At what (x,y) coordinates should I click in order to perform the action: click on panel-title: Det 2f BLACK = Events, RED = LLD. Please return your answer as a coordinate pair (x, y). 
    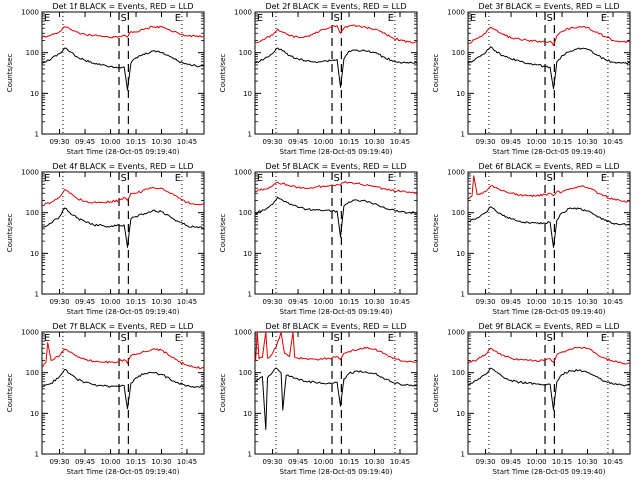
    Looking at the image, I should click on (335, 6).